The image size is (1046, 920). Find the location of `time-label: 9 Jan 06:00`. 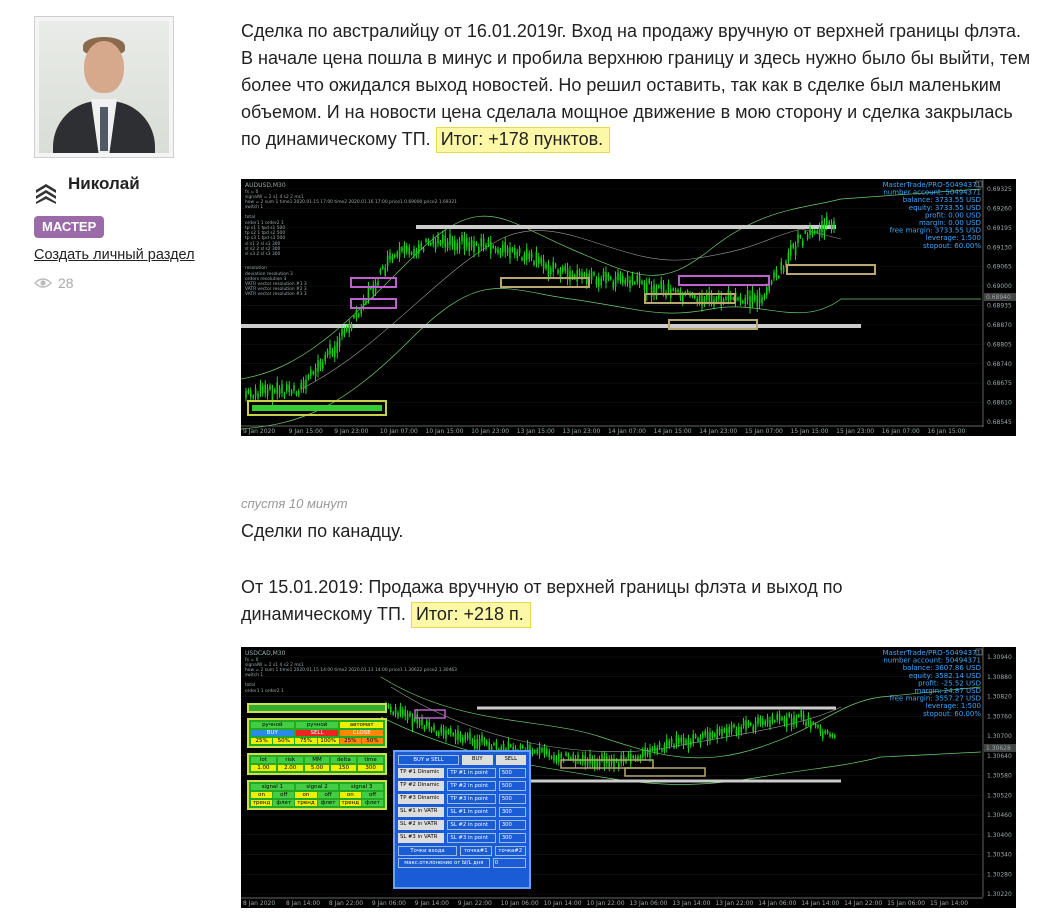

time-label: 9 Jan 06:00 is located at coordinates (389, 903).